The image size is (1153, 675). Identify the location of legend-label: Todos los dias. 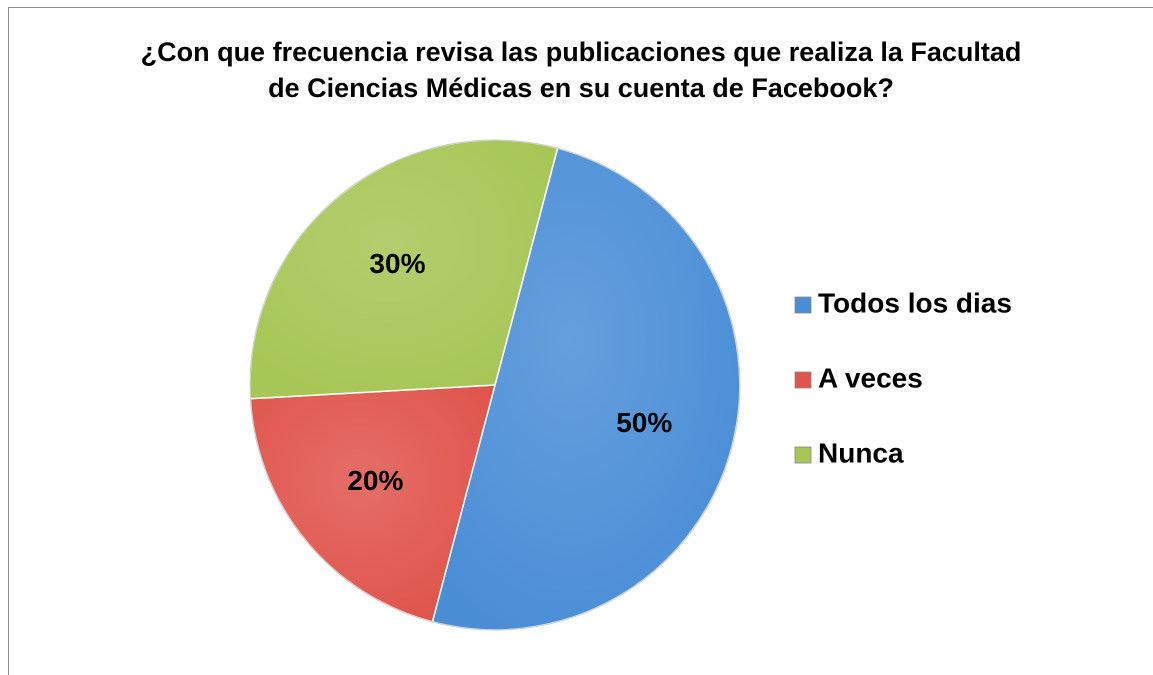
(915, 302).